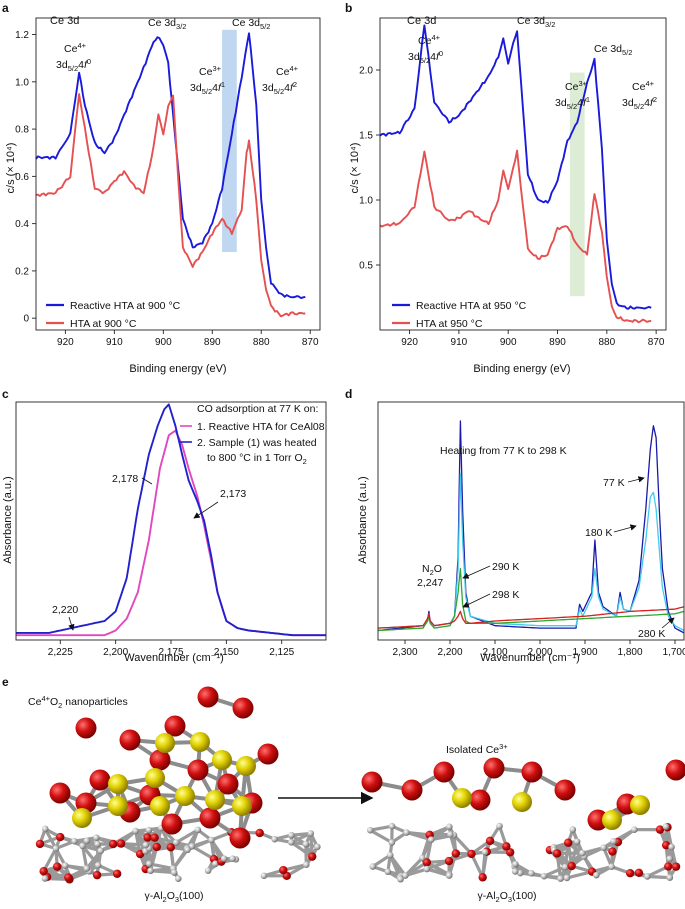 The height and width of the screenshot is (909, 685). I want to click on arrow-77k, so click(636, 480).